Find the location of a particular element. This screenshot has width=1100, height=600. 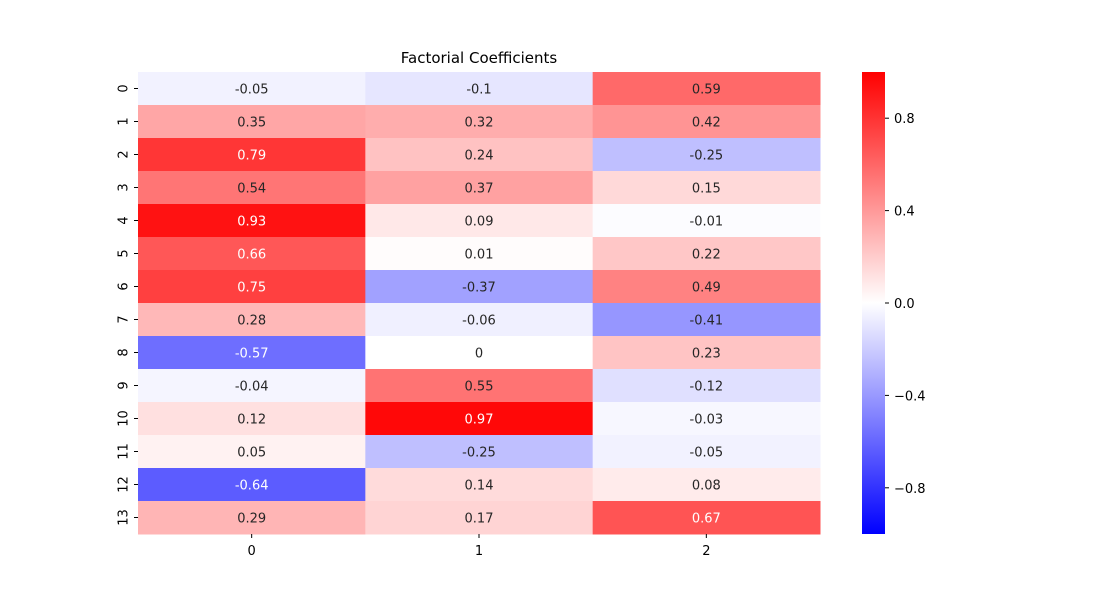

colorbar is located at coordinates (873, 303).